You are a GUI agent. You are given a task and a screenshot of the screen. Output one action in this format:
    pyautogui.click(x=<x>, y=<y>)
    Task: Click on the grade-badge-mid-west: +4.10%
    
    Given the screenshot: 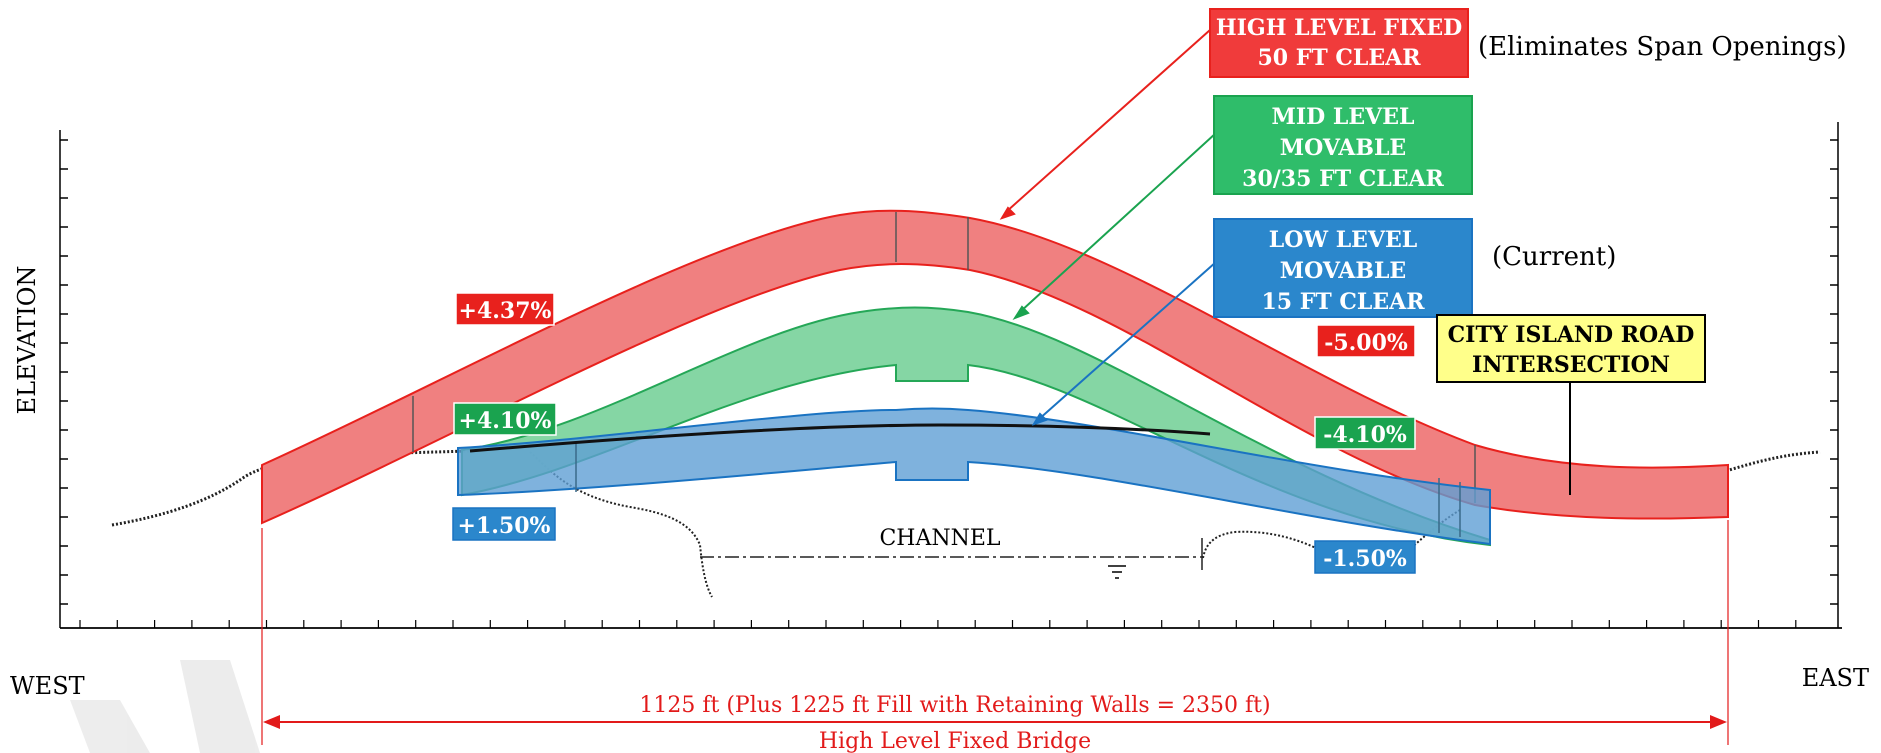 What is the action you would take?
    pyautogui.click(x=505, y=419)
    